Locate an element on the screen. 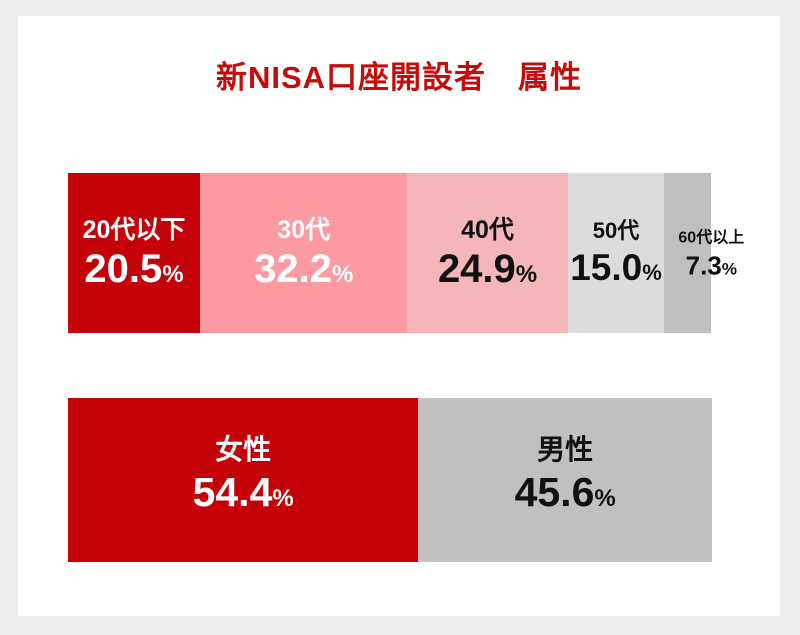 This screenshot has width=800, height=635. segment-value: 24.9% is located at coordinates (487, 269).